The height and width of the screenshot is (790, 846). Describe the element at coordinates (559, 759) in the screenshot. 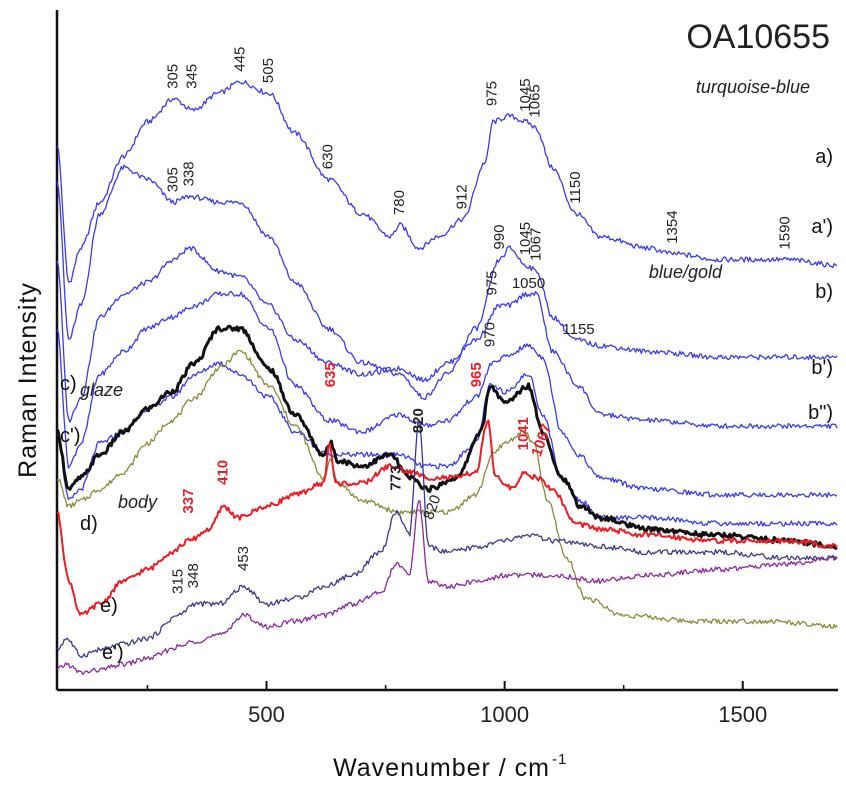

I see `x-axis-title-superscript: -1` at that location.